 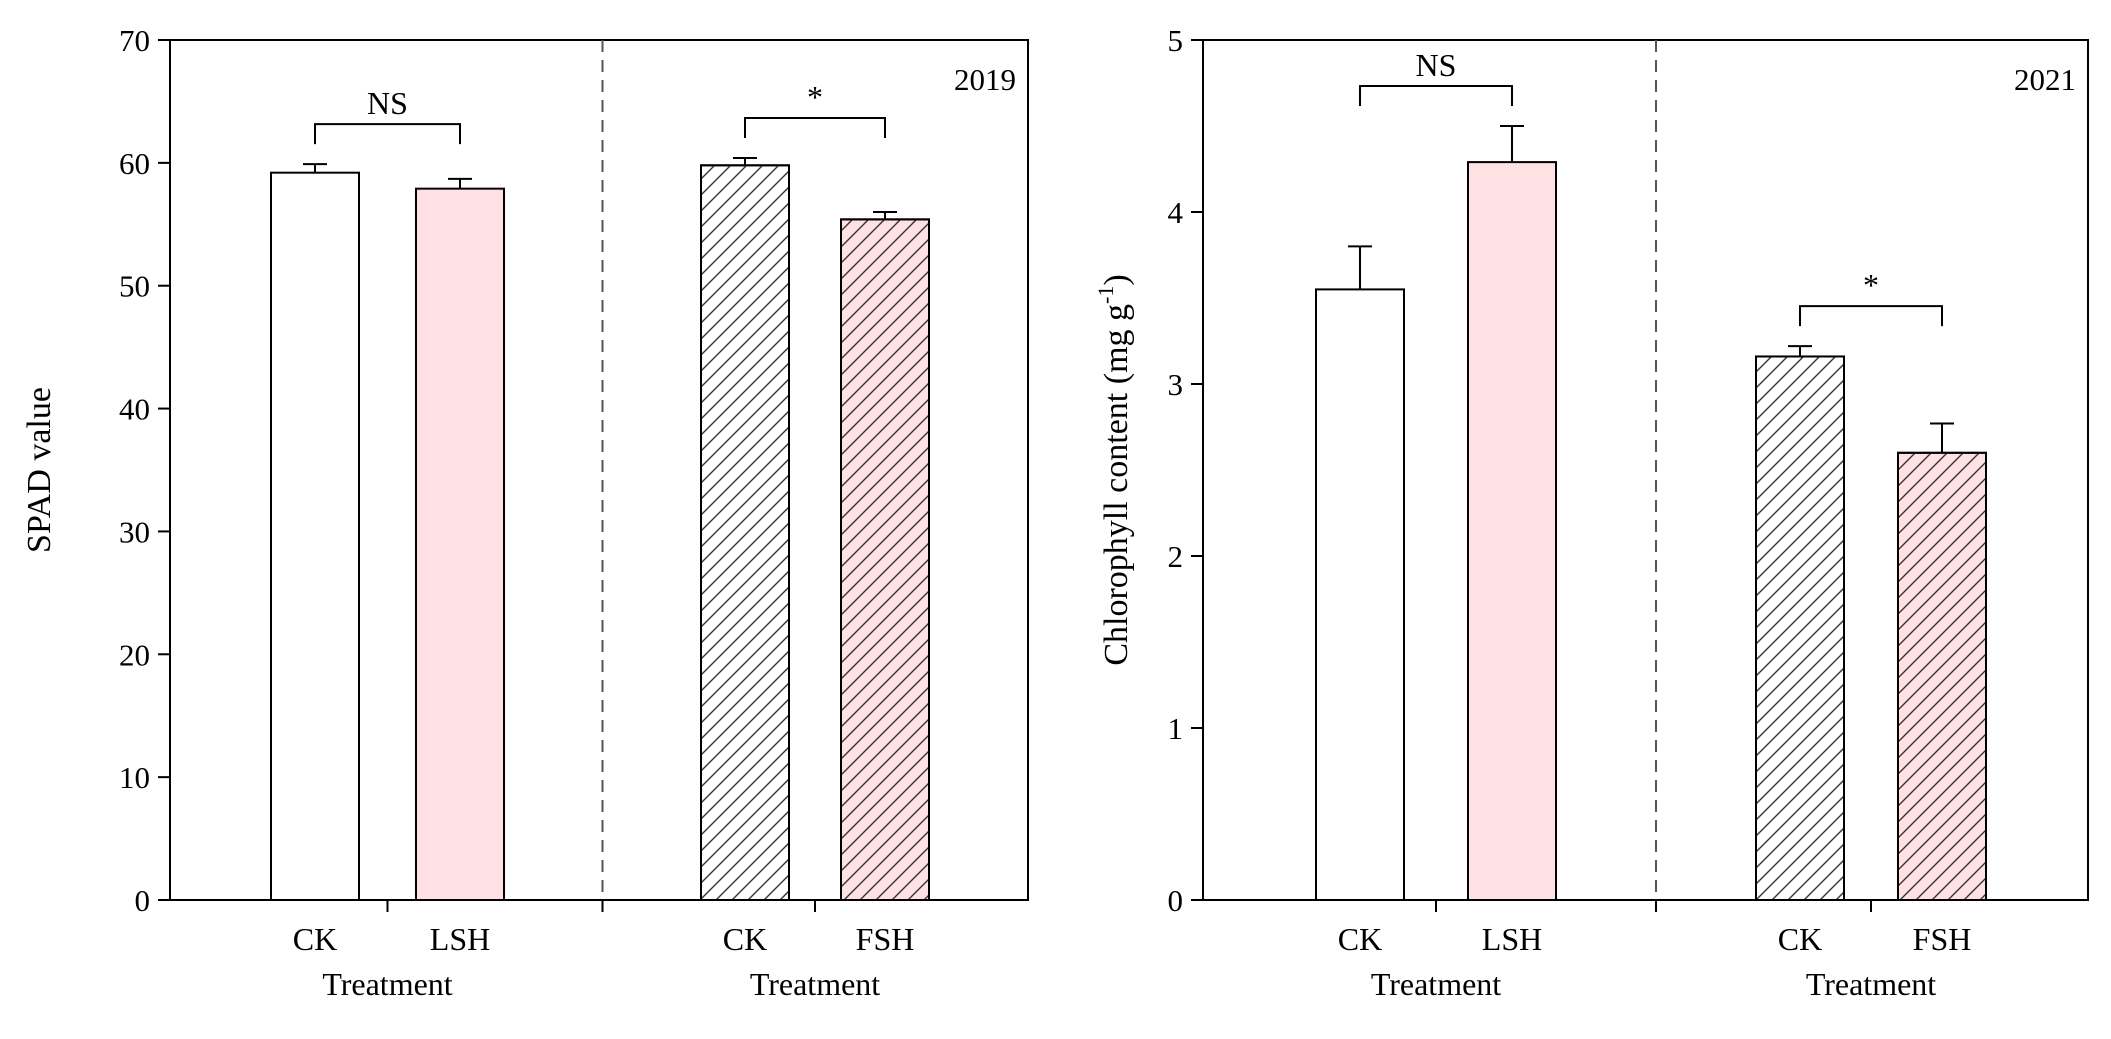 What do you see at coordinates (1116, 485) in the screenshot?
I see `y-axis-label-main: Chlorophyll content (mg g` at bounding box center [1116, 485].